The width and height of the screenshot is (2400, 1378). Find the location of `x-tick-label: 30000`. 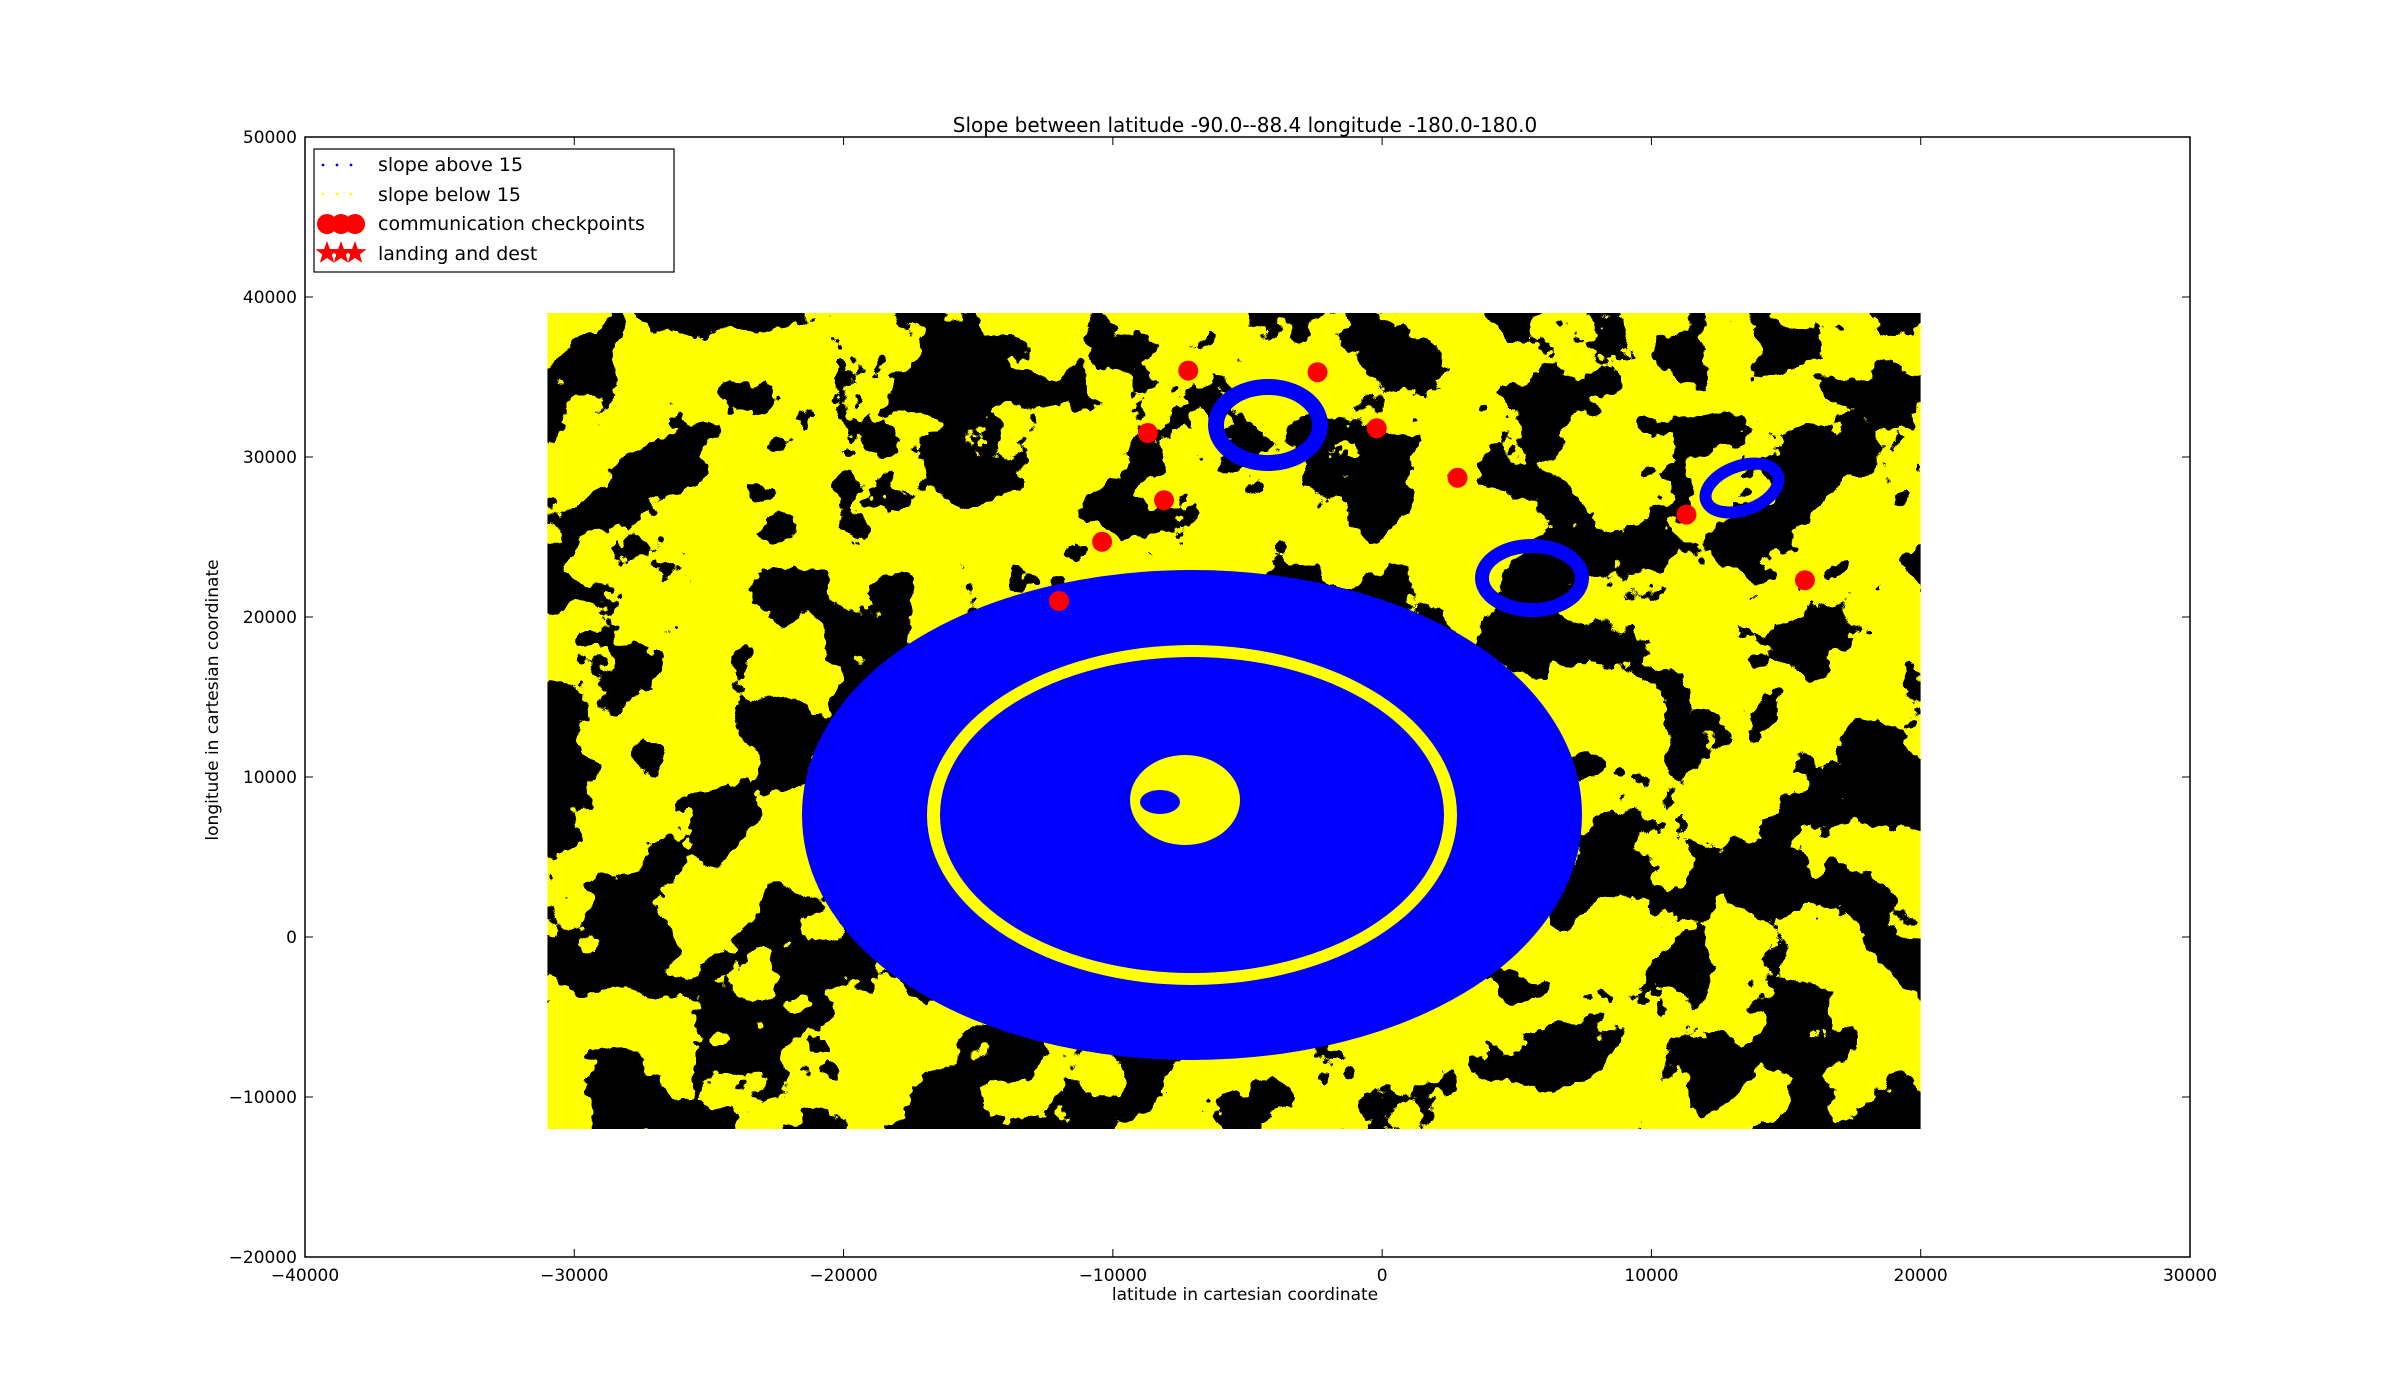

x-tick-label: 30000 is located at coordinates (2190, 1276).